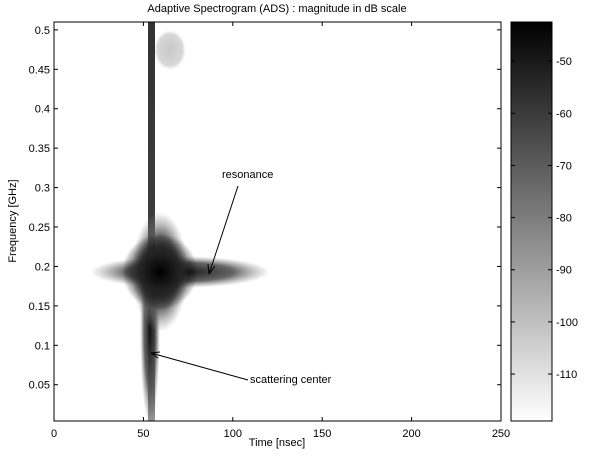  I want to click on x-tick-label: 100, so click(233, 434).